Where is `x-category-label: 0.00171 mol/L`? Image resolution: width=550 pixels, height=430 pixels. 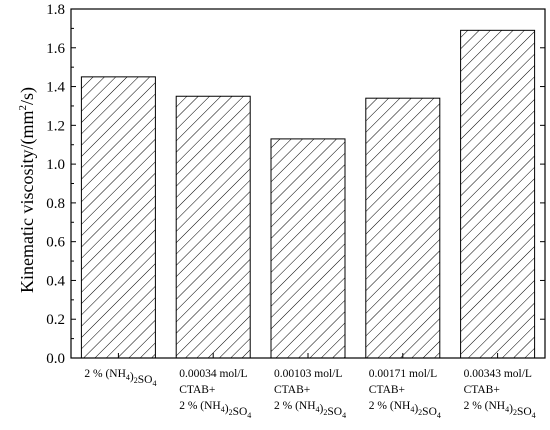
x-category-label: 0.00171 mol/L is located at coordinates (403, 374).